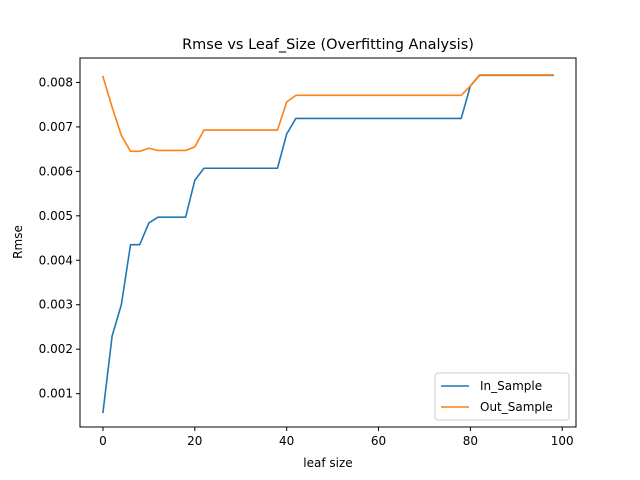 This screenshot has width=640, height=480. I want to click on y-tick-label: 0.008, so click(56, 82).